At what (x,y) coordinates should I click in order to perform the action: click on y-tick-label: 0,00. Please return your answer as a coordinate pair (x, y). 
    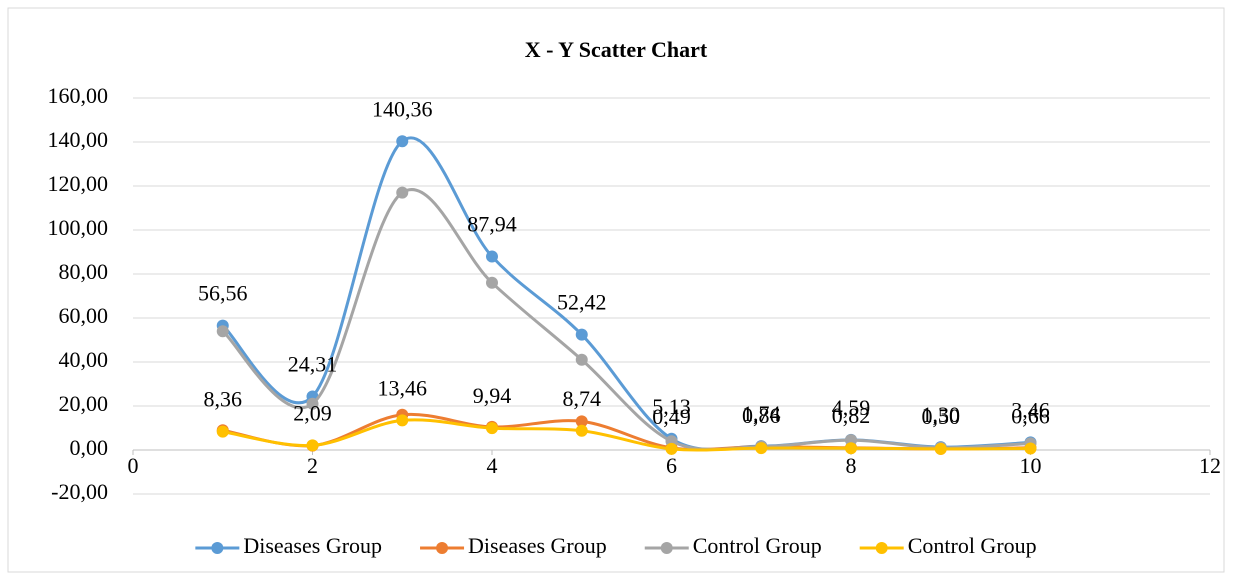
    Looking at the image, I should click on (89, 447).